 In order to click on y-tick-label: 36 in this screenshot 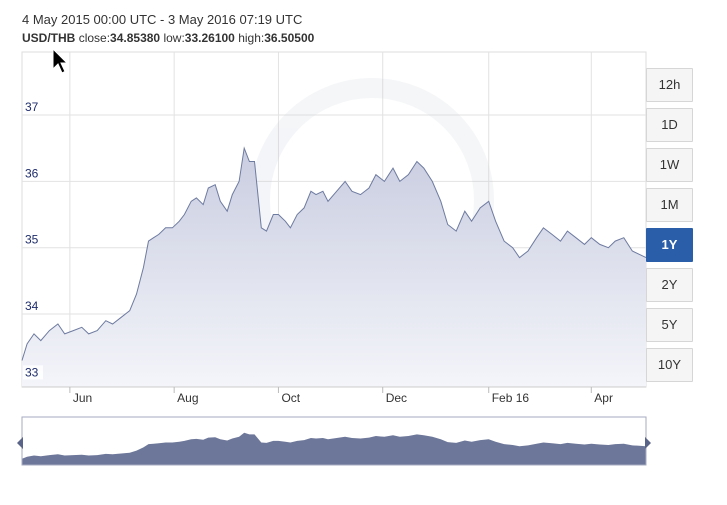, I will do `click(32, 173)`.